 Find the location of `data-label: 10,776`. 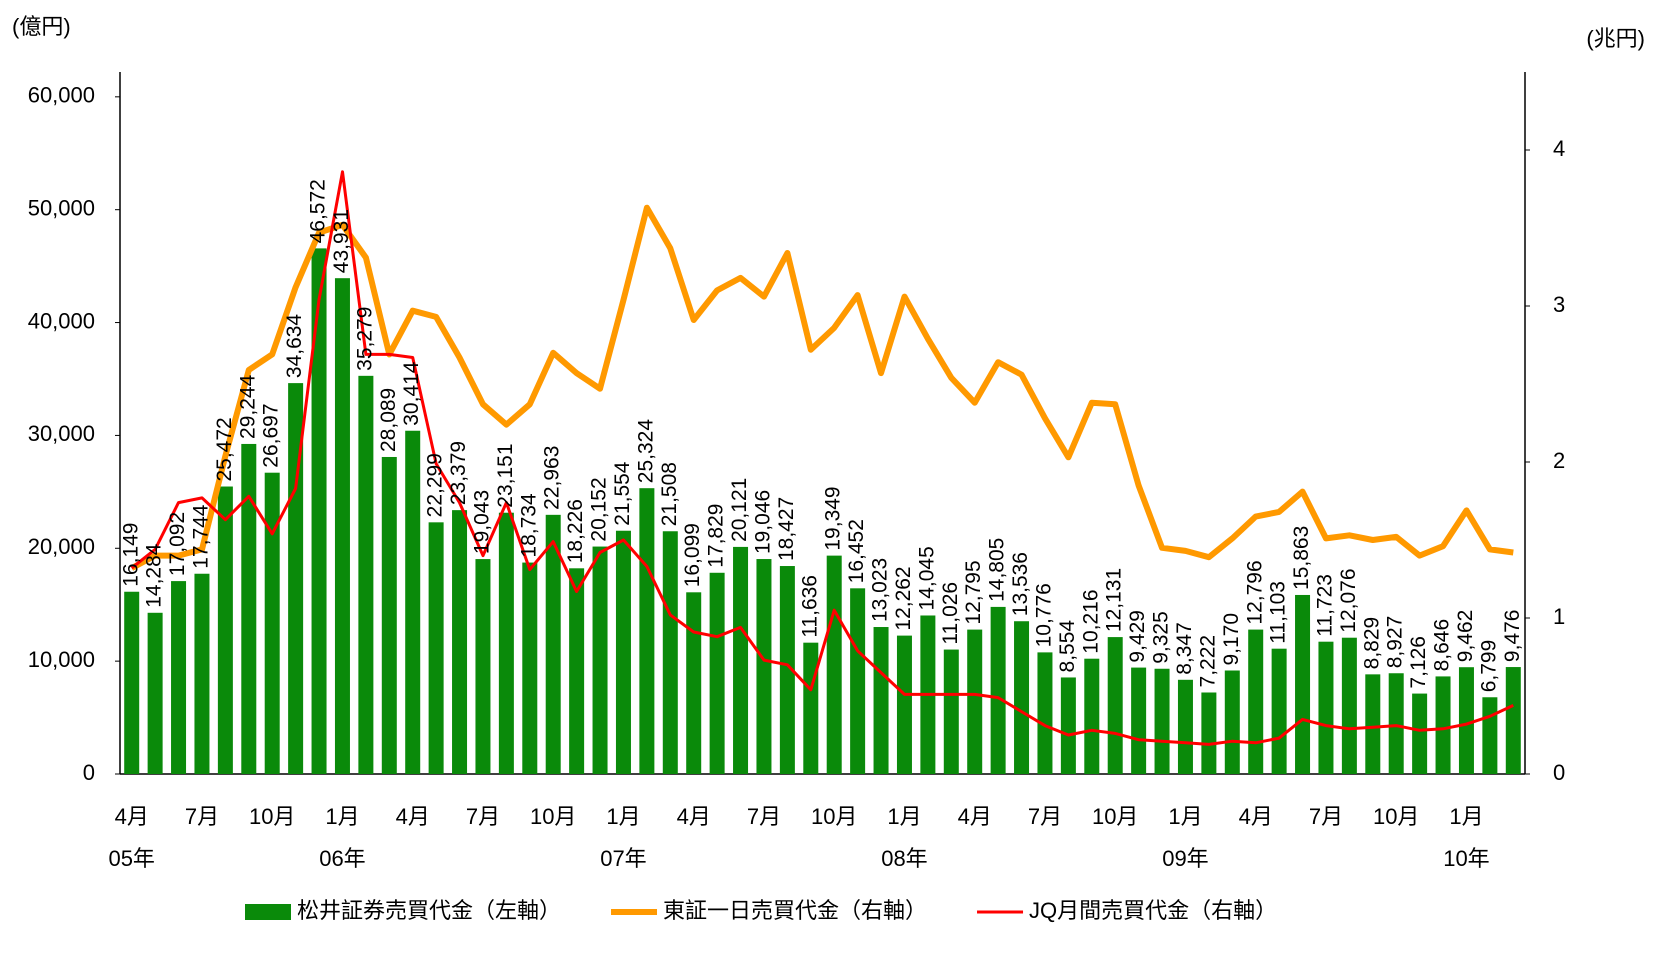

data-label: 10,776 is located at coordinates (1044, 615).